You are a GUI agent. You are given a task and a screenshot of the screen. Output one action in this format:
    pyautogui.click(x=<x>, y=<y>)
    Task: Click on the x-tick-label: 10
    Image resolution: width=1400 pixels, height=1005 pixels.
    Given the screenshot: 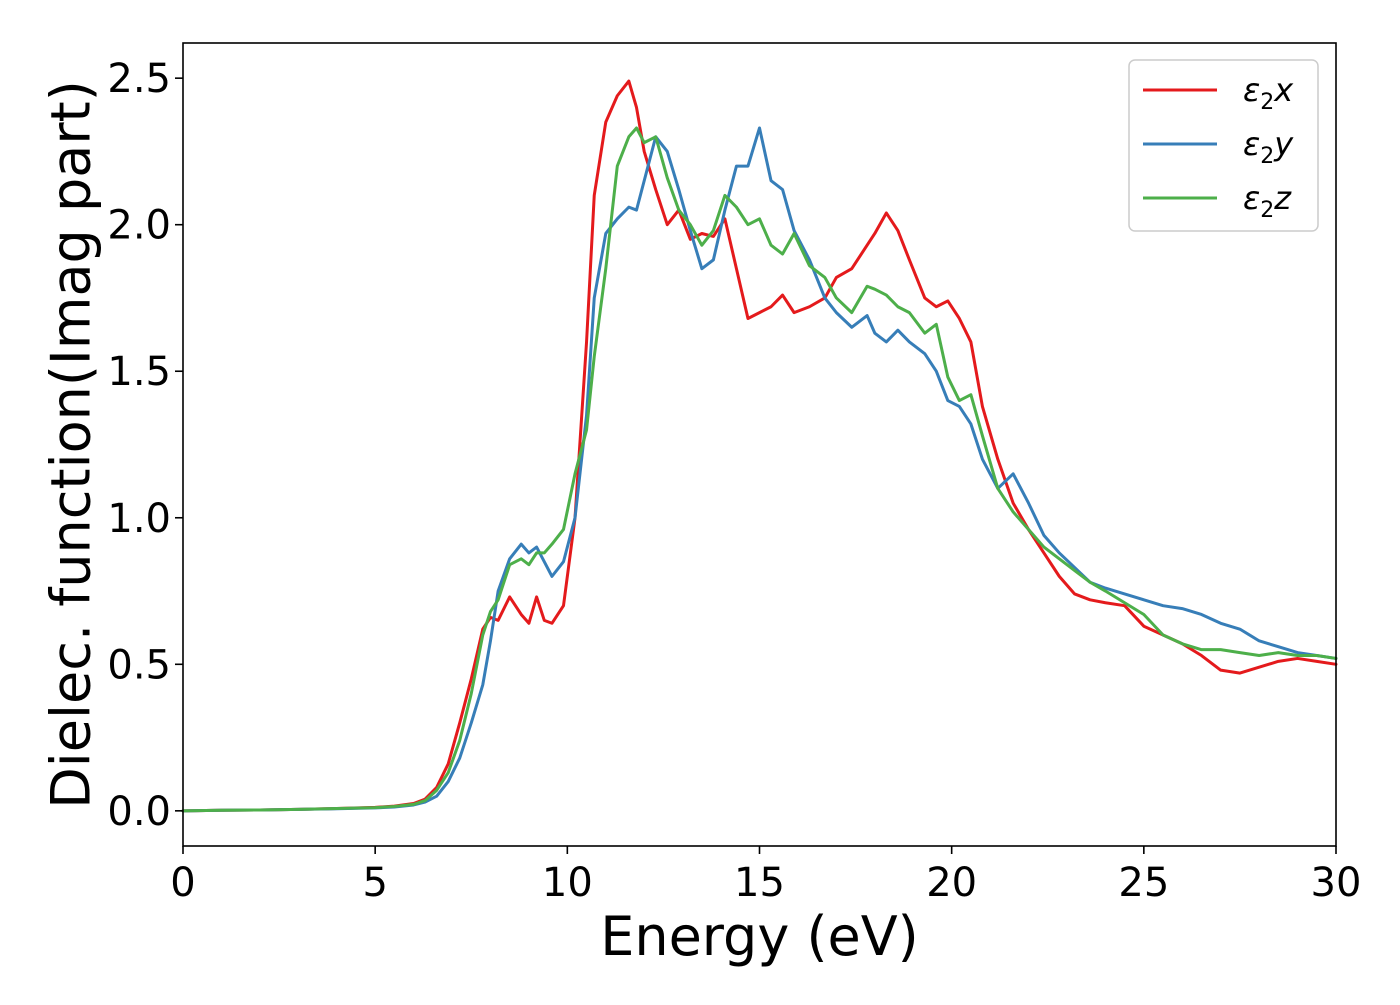 What is the action you would take?
    pyautogui.click(x=567, y=883)
    